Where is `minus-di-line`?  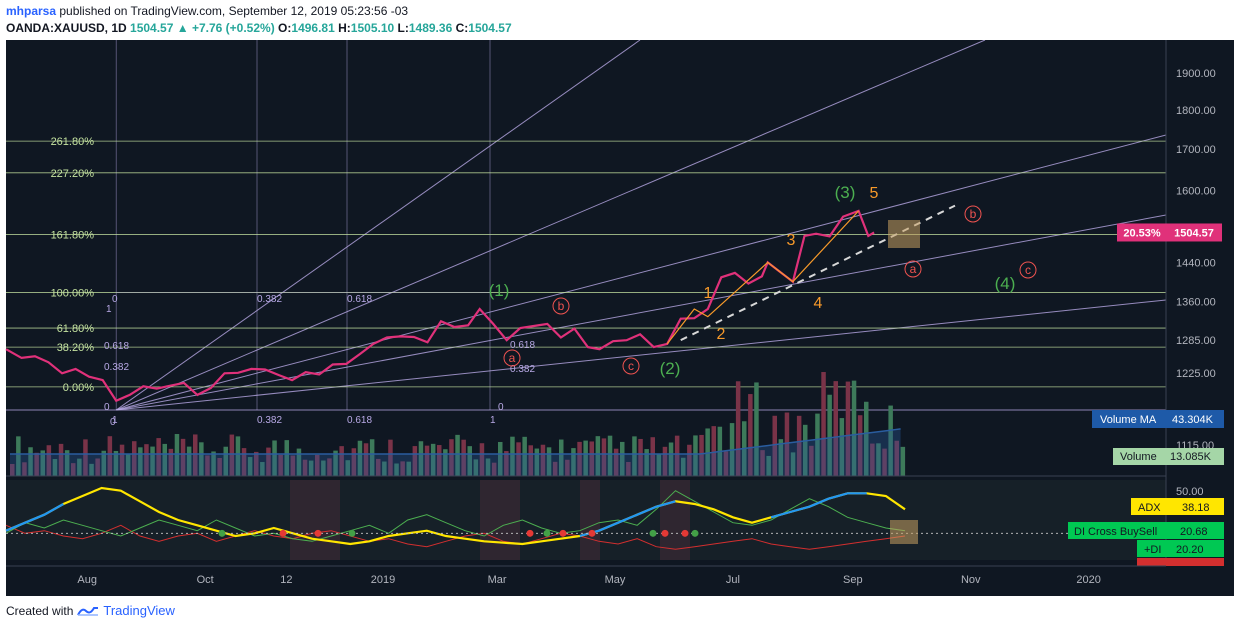 minus-di-line is located at coordinates (455, 537).